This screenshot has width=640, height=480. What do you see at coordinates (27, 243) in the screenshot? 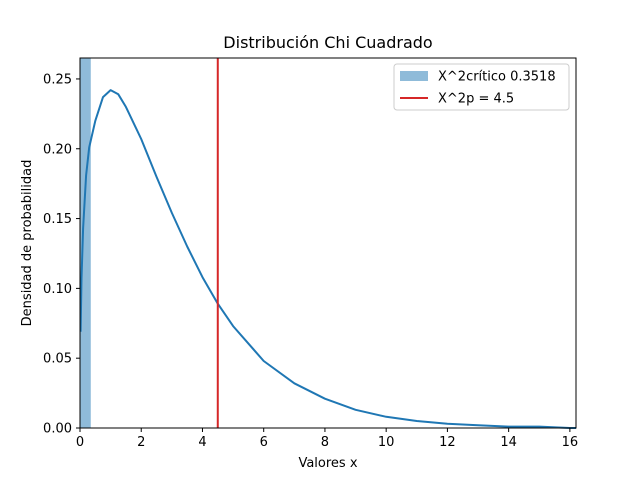
I see `y-axis-label: Densidad de probabilidad` at bounding box center [27, 243].